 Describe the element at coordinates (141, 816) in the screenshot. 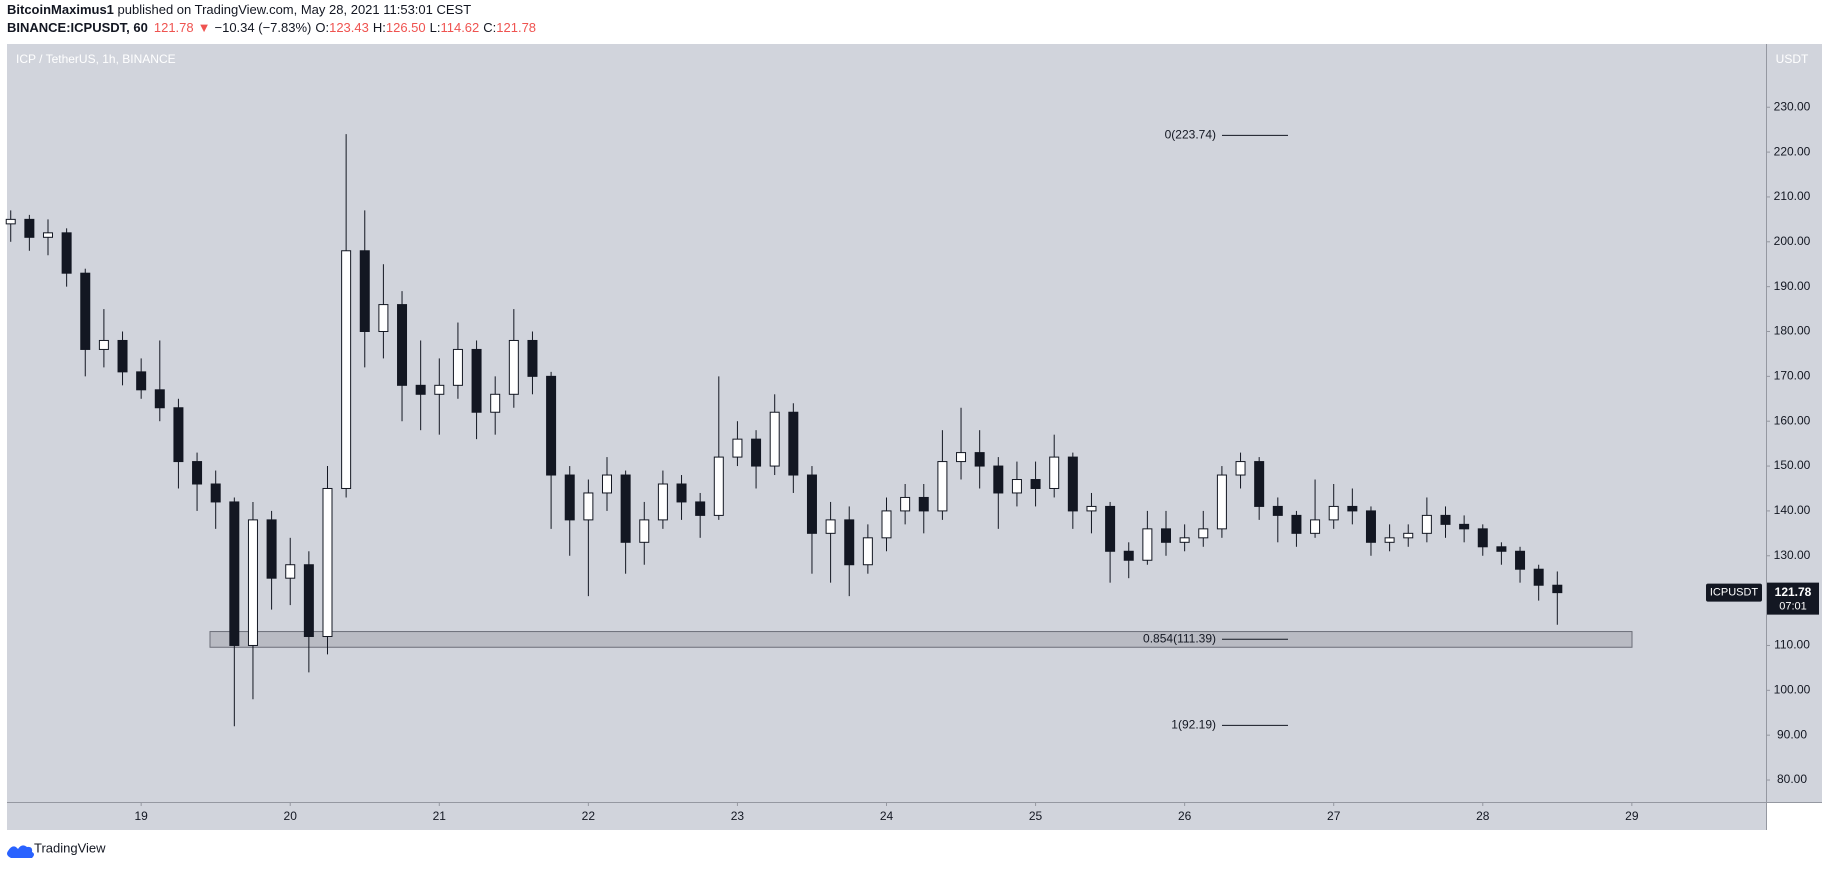

I see `x-tick-label: 19` at that location.